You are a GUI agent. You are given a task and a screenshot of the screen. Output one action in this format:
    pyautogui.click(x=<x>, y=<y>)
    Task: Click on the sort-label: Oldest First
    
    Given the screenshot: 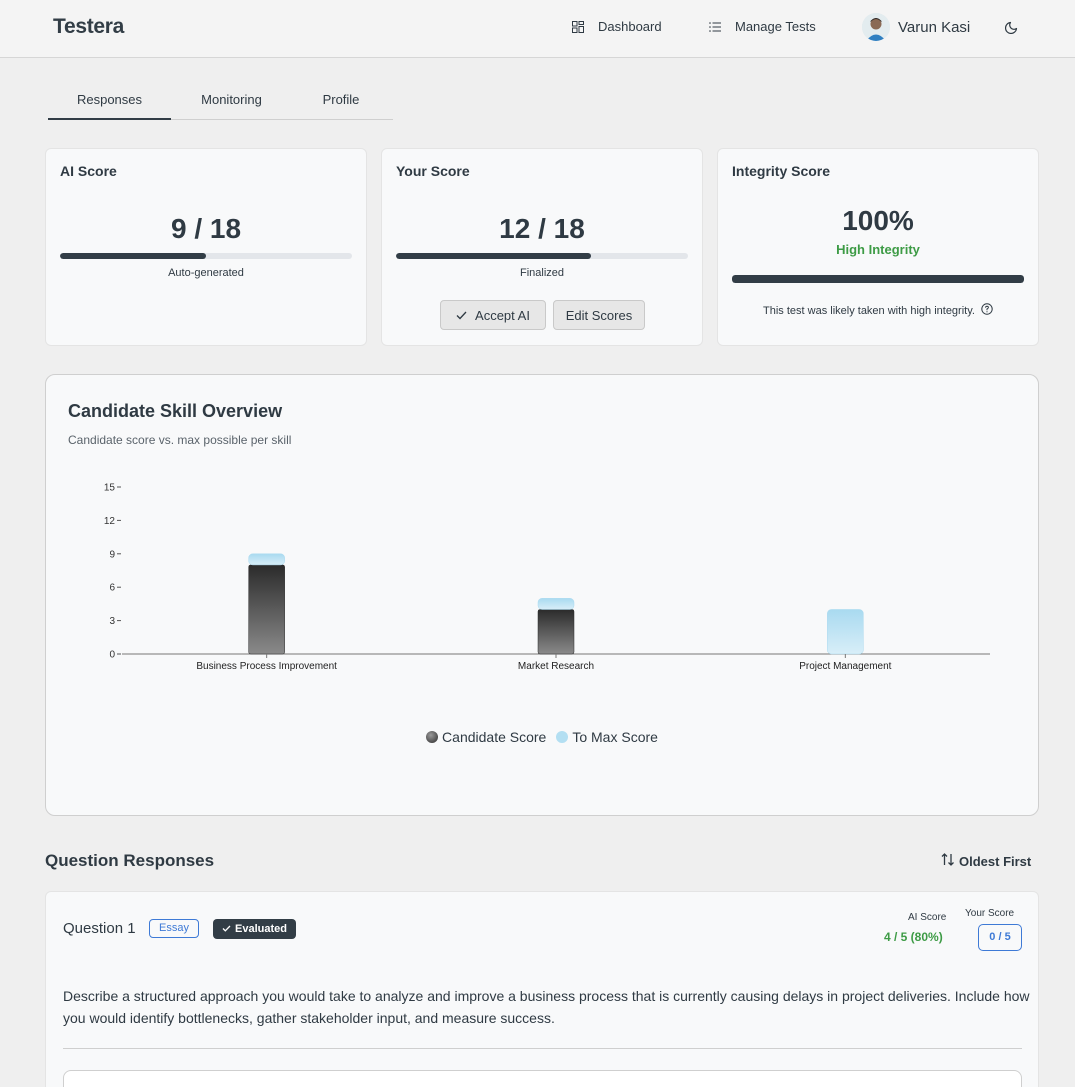 What is the action you would take?
    pyautogui.click(x=995, y=861)
    